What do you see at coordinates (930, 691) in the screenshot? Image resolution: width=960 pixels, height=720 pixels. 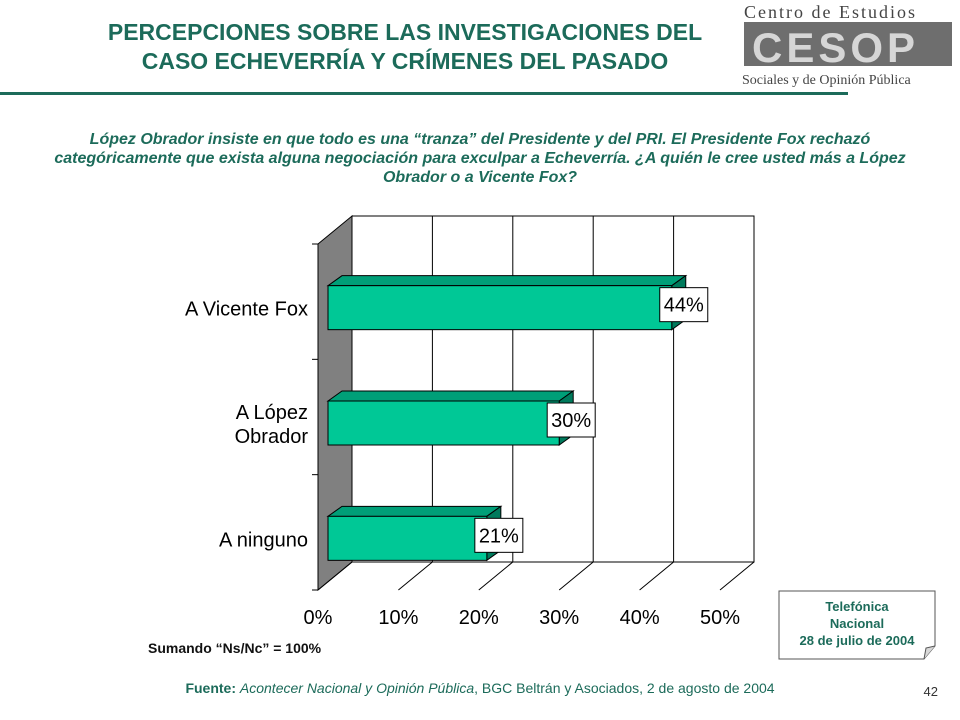 I see `page-number: 42` at bounding box center [930, 691].